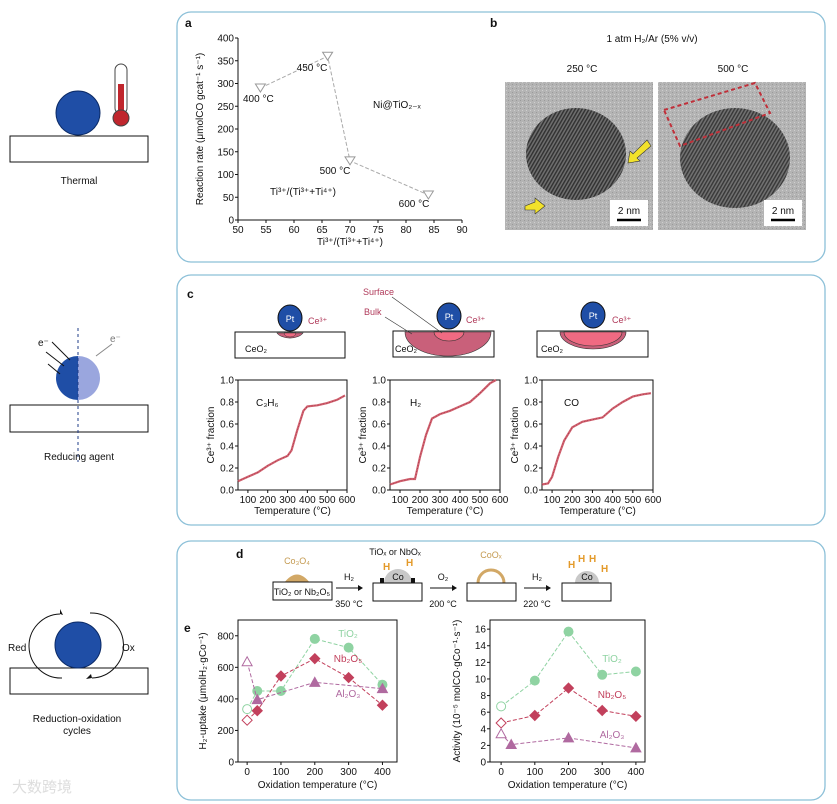 The image size is (837, 804). I want to click on point-label: 400 °C, so click(258, 99).